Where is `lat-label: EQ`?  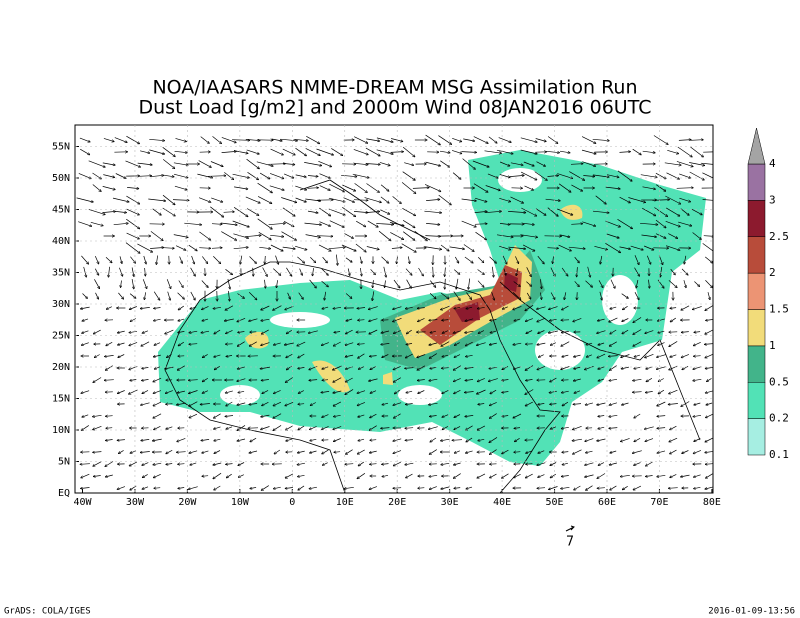 lat-label: EQ is located at coordinates (64, 493).